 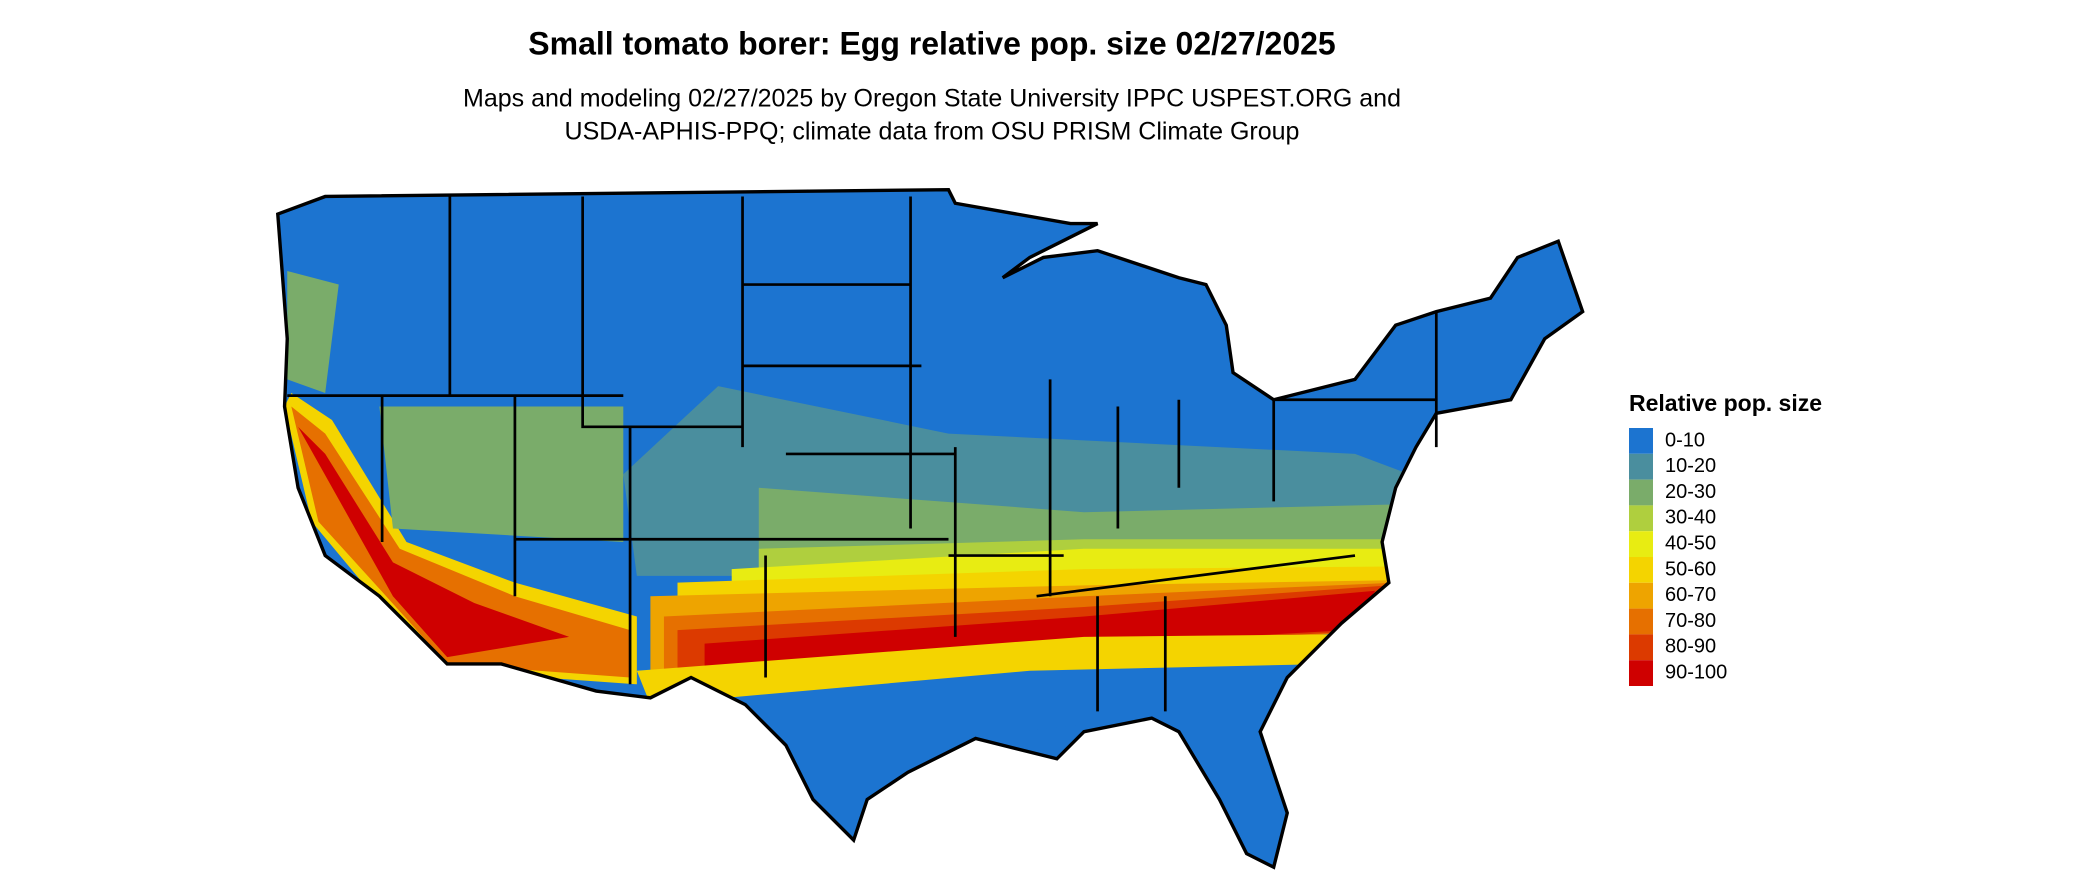 What do you see at coordinates (1690, 466) in the screenshot?
I see `legend-label: 10-20` at bounding box center [1690, 466].